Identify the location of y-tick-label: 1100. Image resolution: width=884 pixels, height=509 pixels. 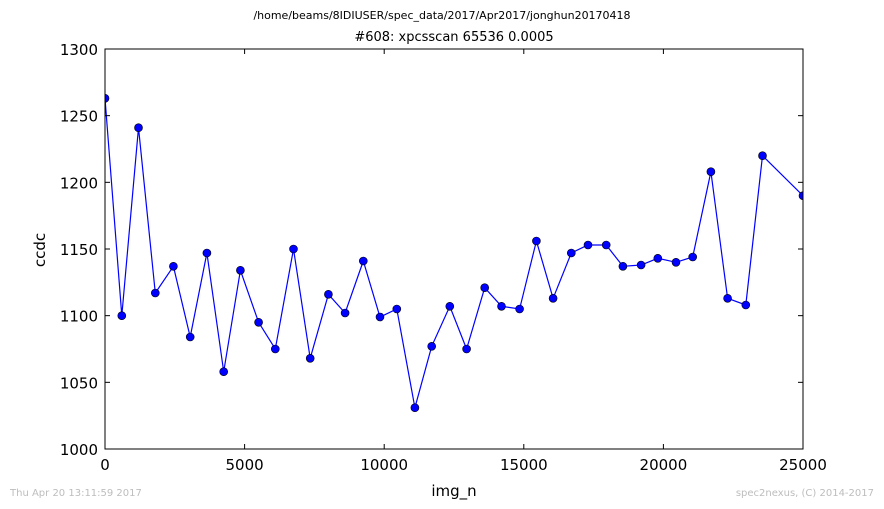
(79, 317).